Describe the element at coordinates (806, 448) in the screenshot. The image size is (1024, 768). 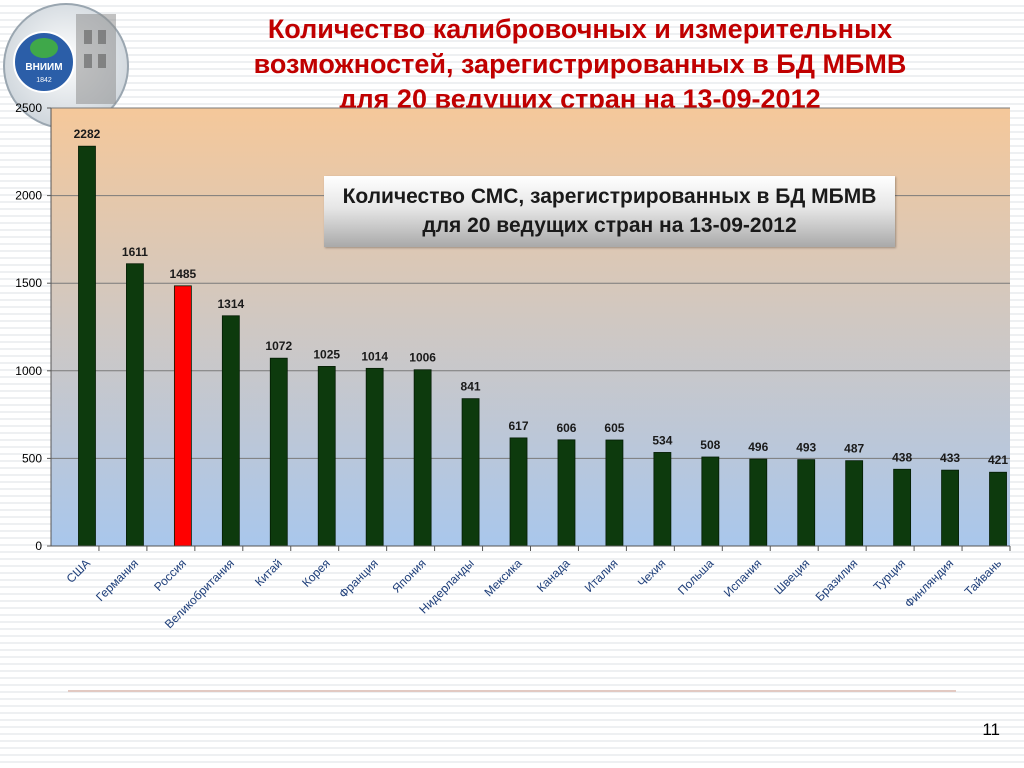
I see `data-label: 493` at that location.